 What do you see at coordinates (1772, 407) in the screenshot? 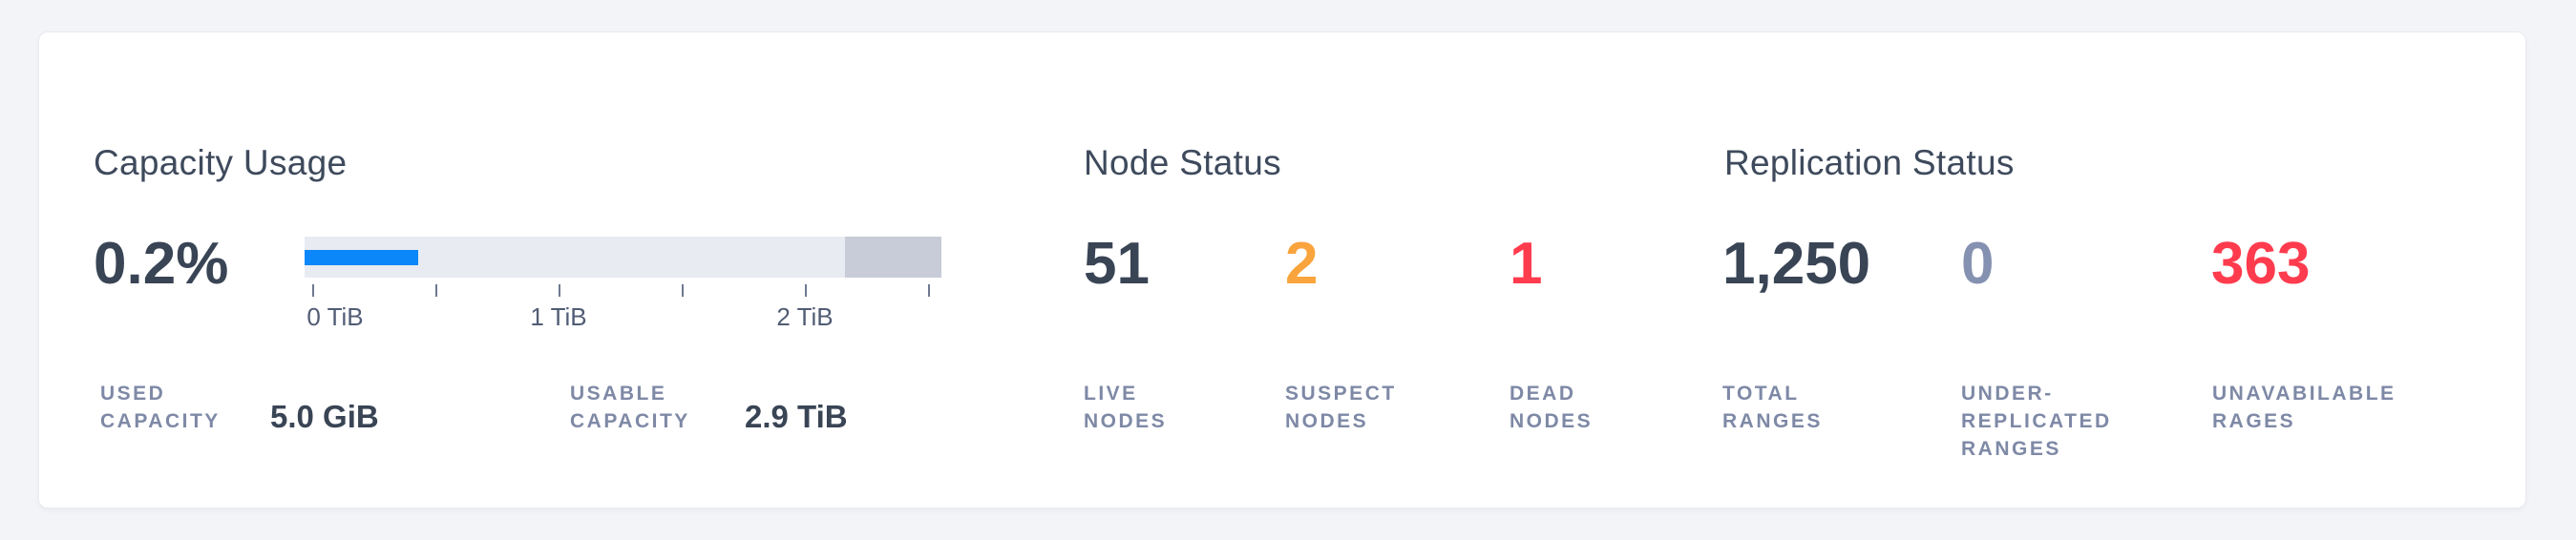
I see `total-ranges-label: TOTAL RANGES` at bounding box center [1772, 407].